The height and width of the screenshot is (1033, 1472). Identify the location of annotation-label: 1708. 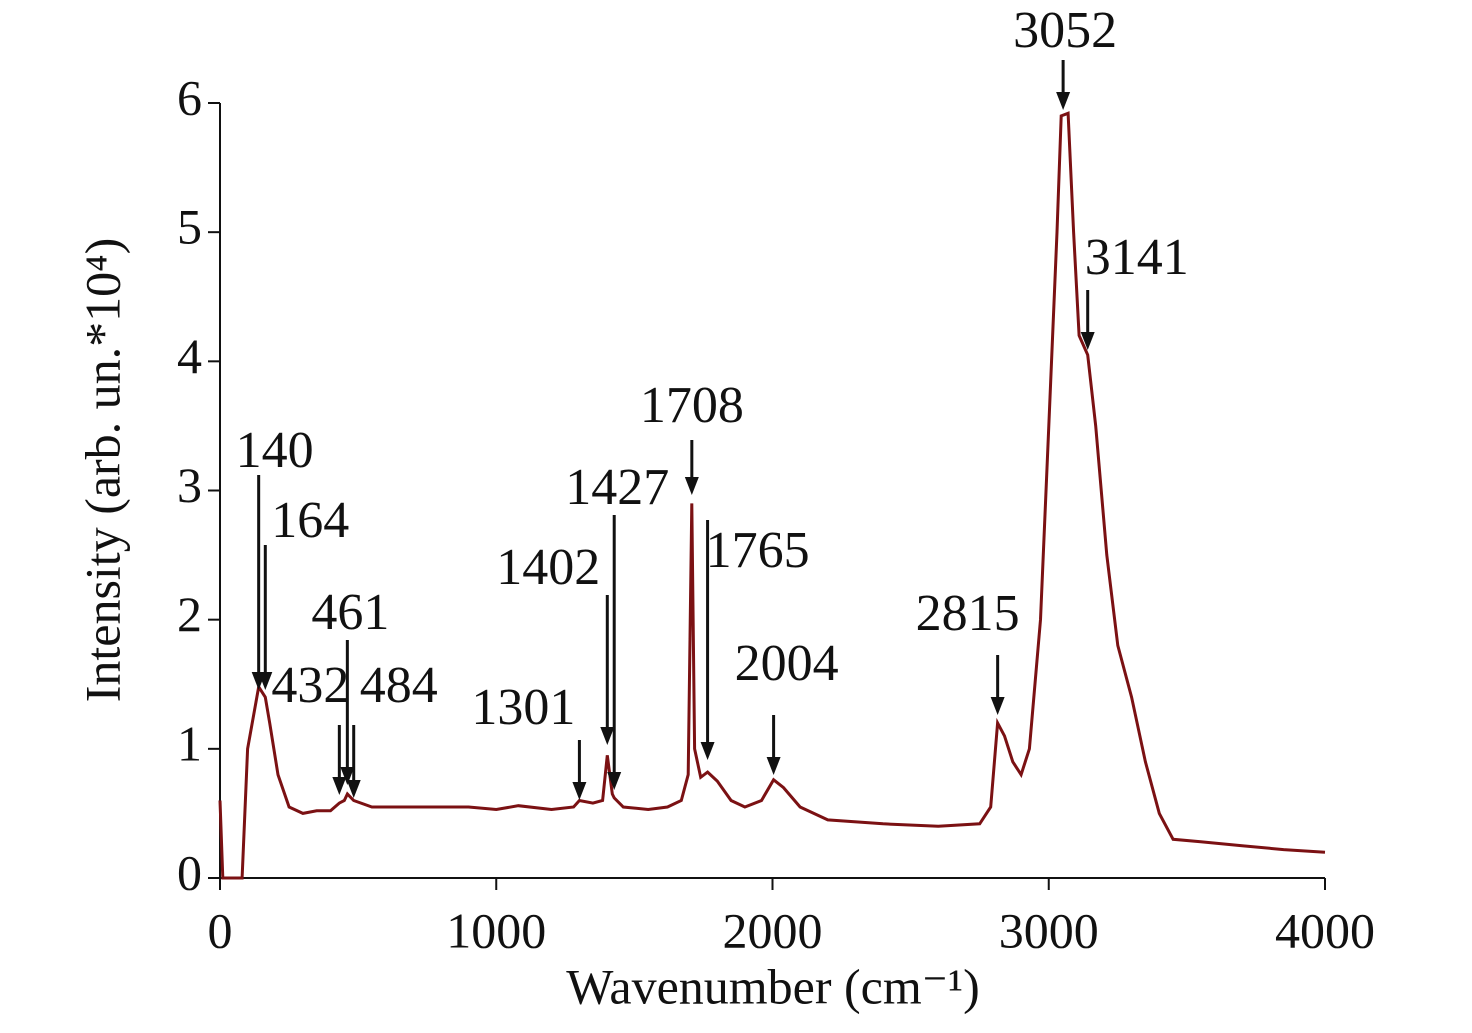
(692, 405).